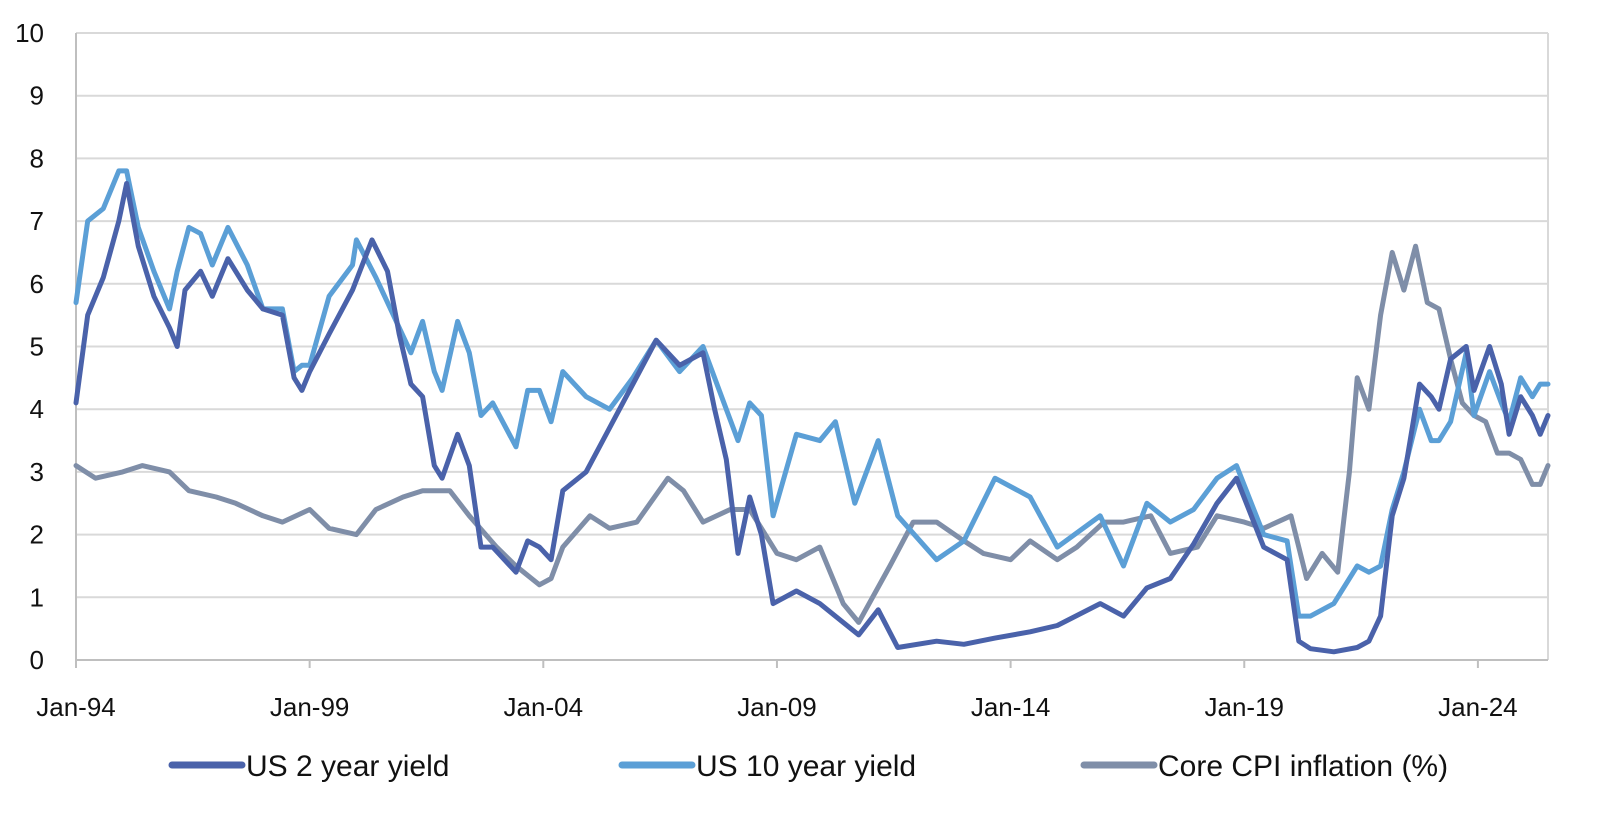 The width and height of the screenshot is (1603, 817). Describe the element at coordinates (37, 597) in the screenshot. I see `y-tick-label: 1` at that location.